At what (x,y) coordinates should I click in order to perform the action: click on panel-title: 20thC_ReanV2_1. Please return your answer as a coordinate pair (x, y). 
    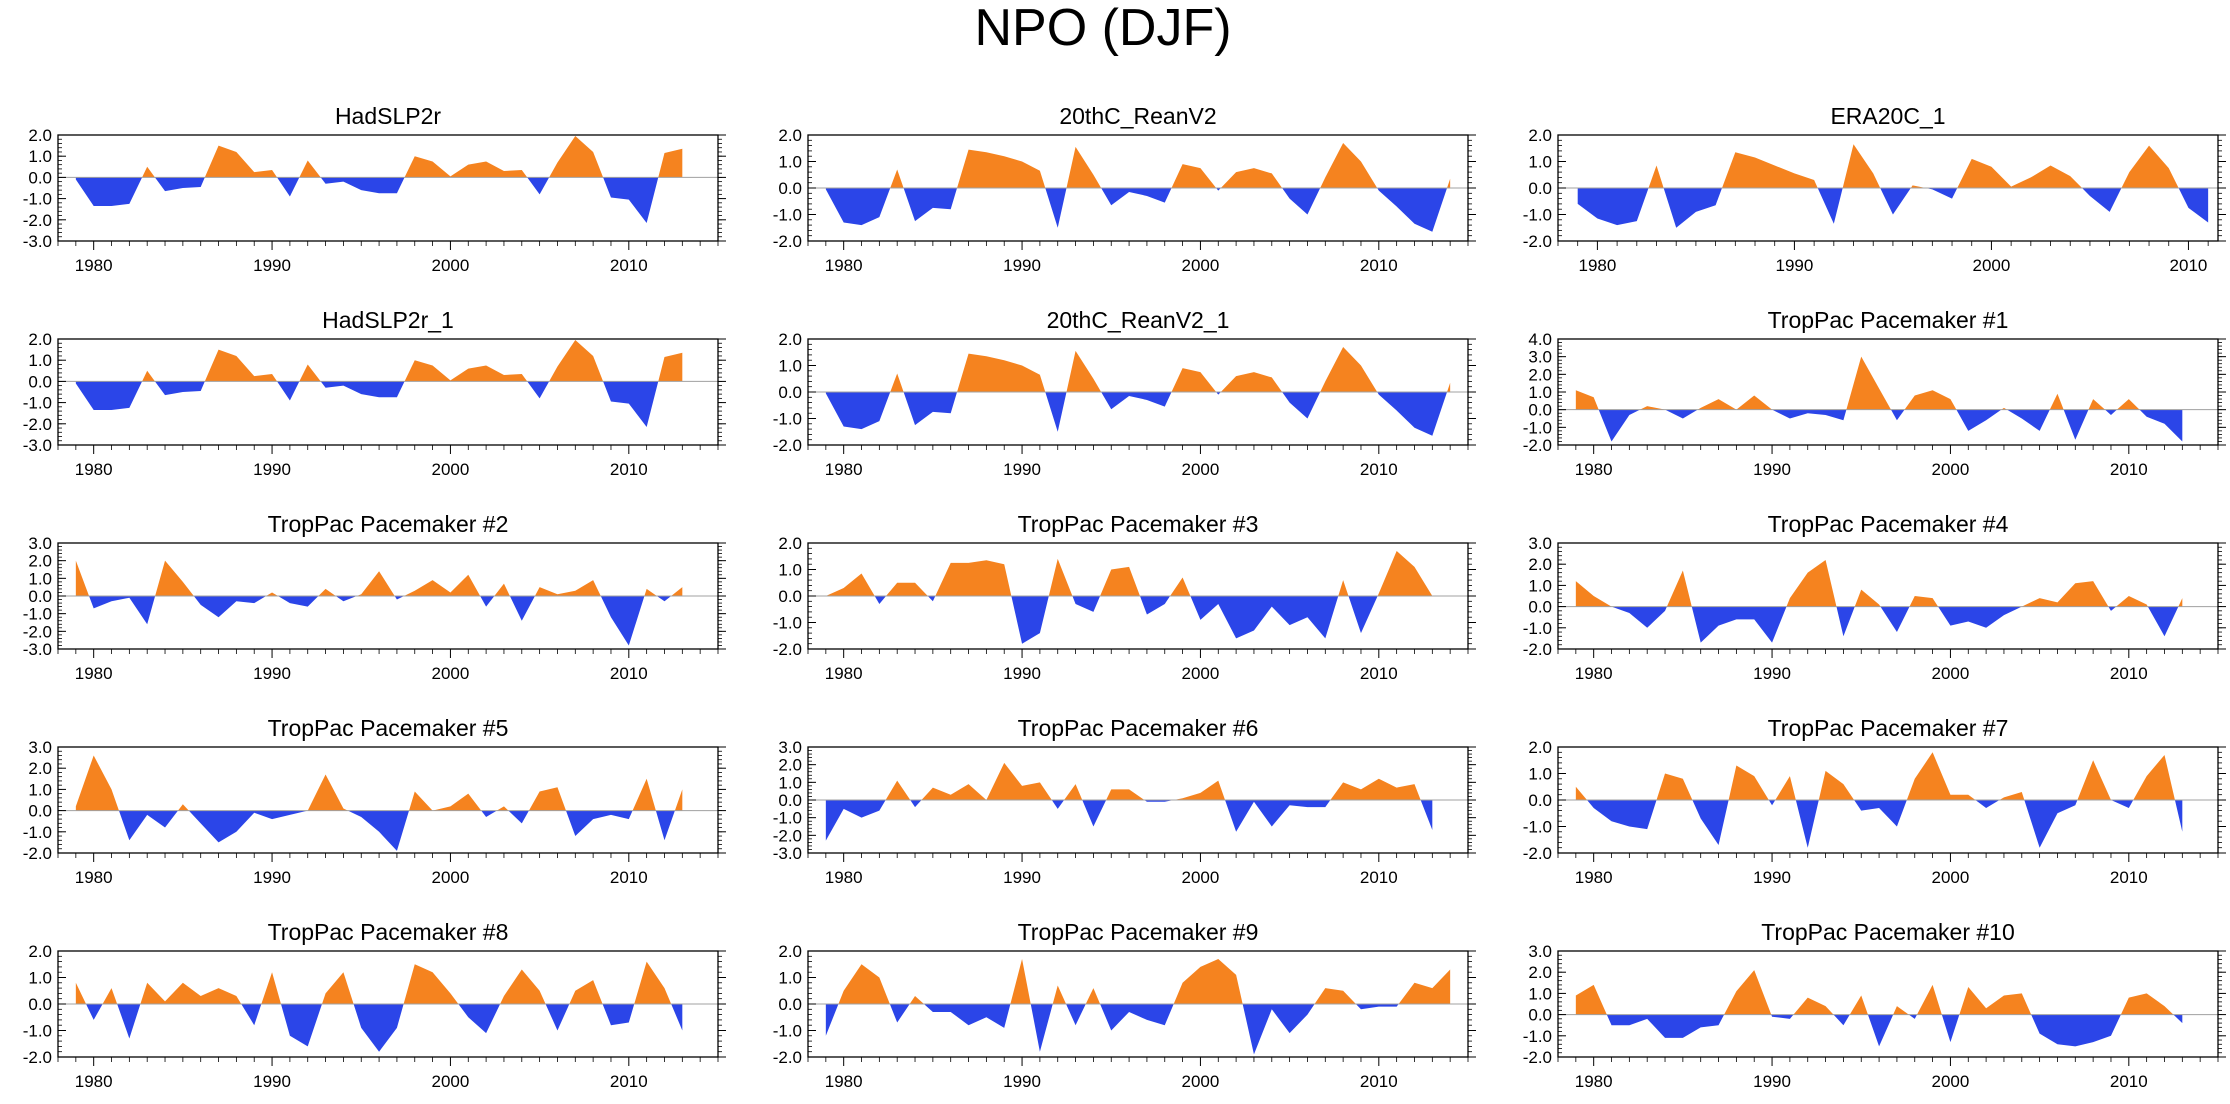
    Looking at the image, I should click on (1138, 320).